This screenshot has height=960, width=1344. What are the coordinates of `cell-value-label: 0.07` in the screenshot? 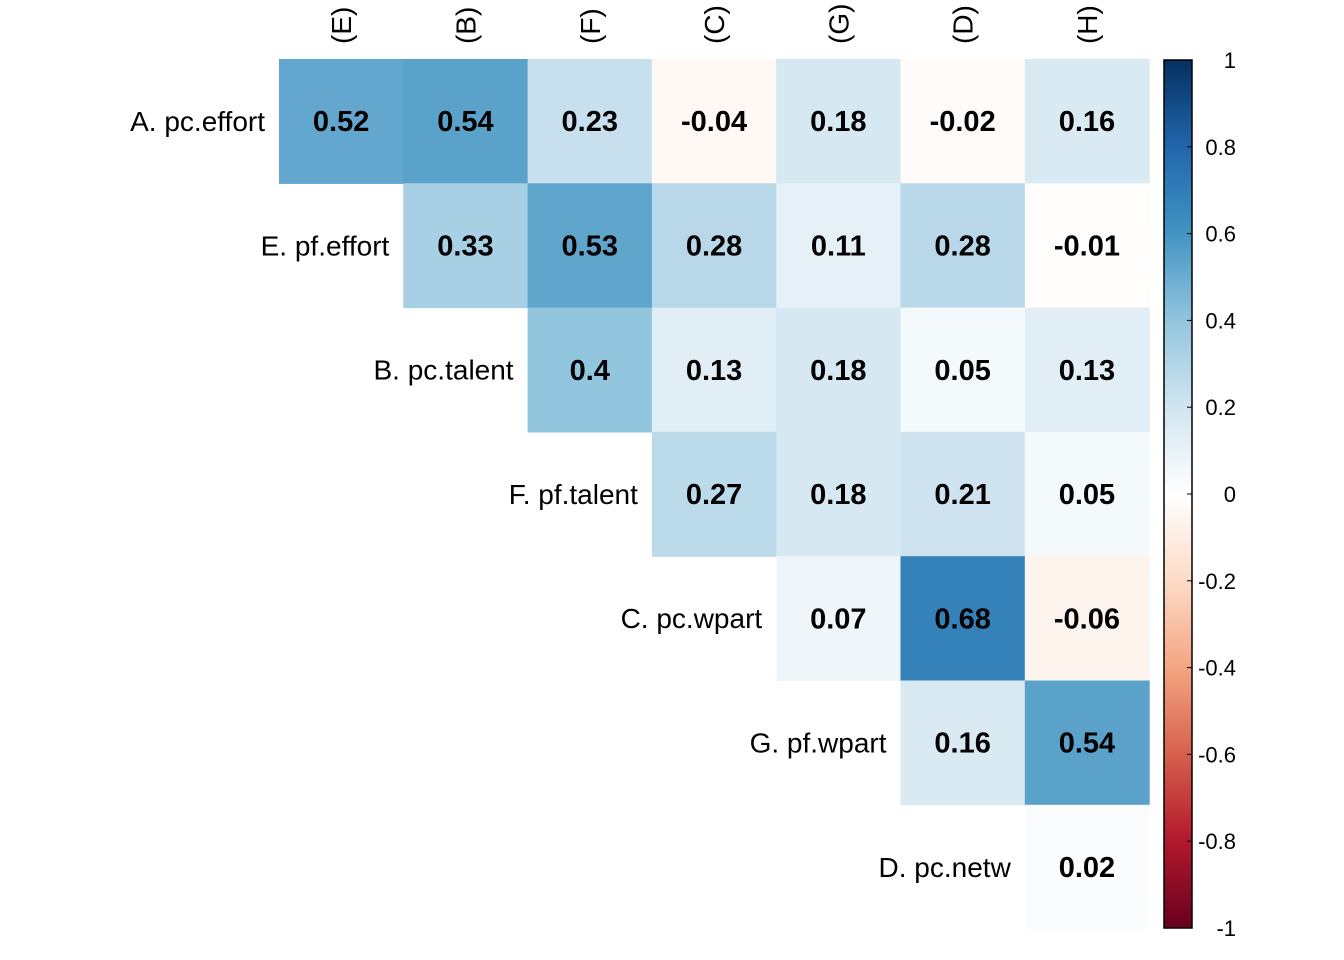 It's located at (838, 619).